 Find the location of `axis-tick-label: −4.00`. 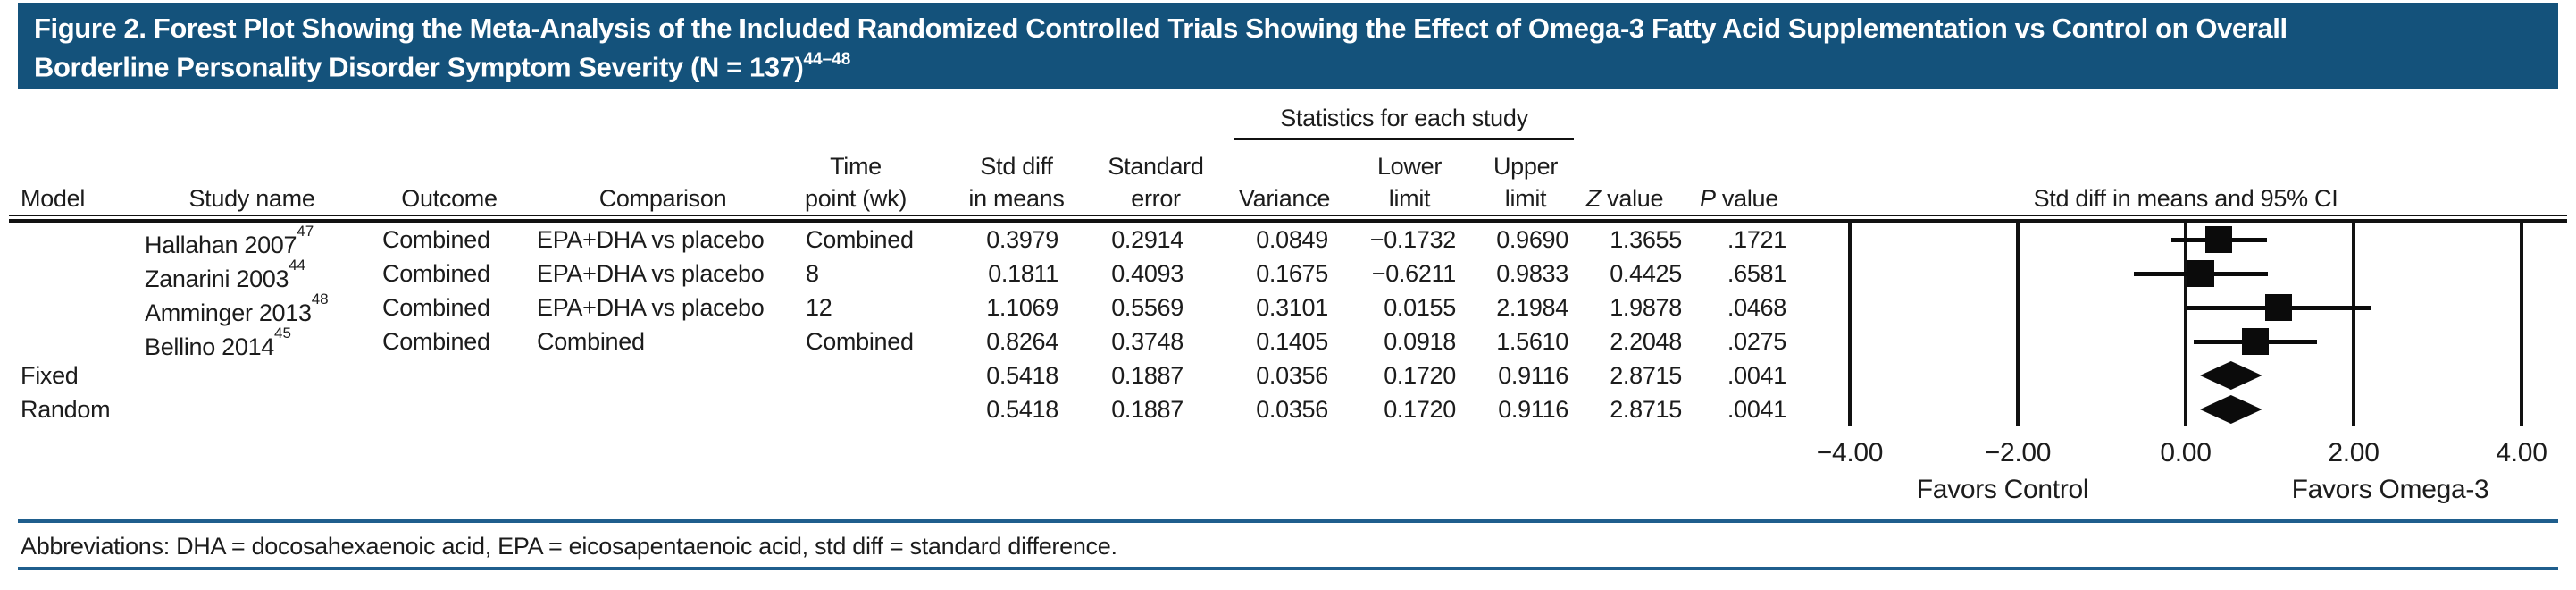

axis-tick-label: −4.00 is located at coordinates (1850, 453).